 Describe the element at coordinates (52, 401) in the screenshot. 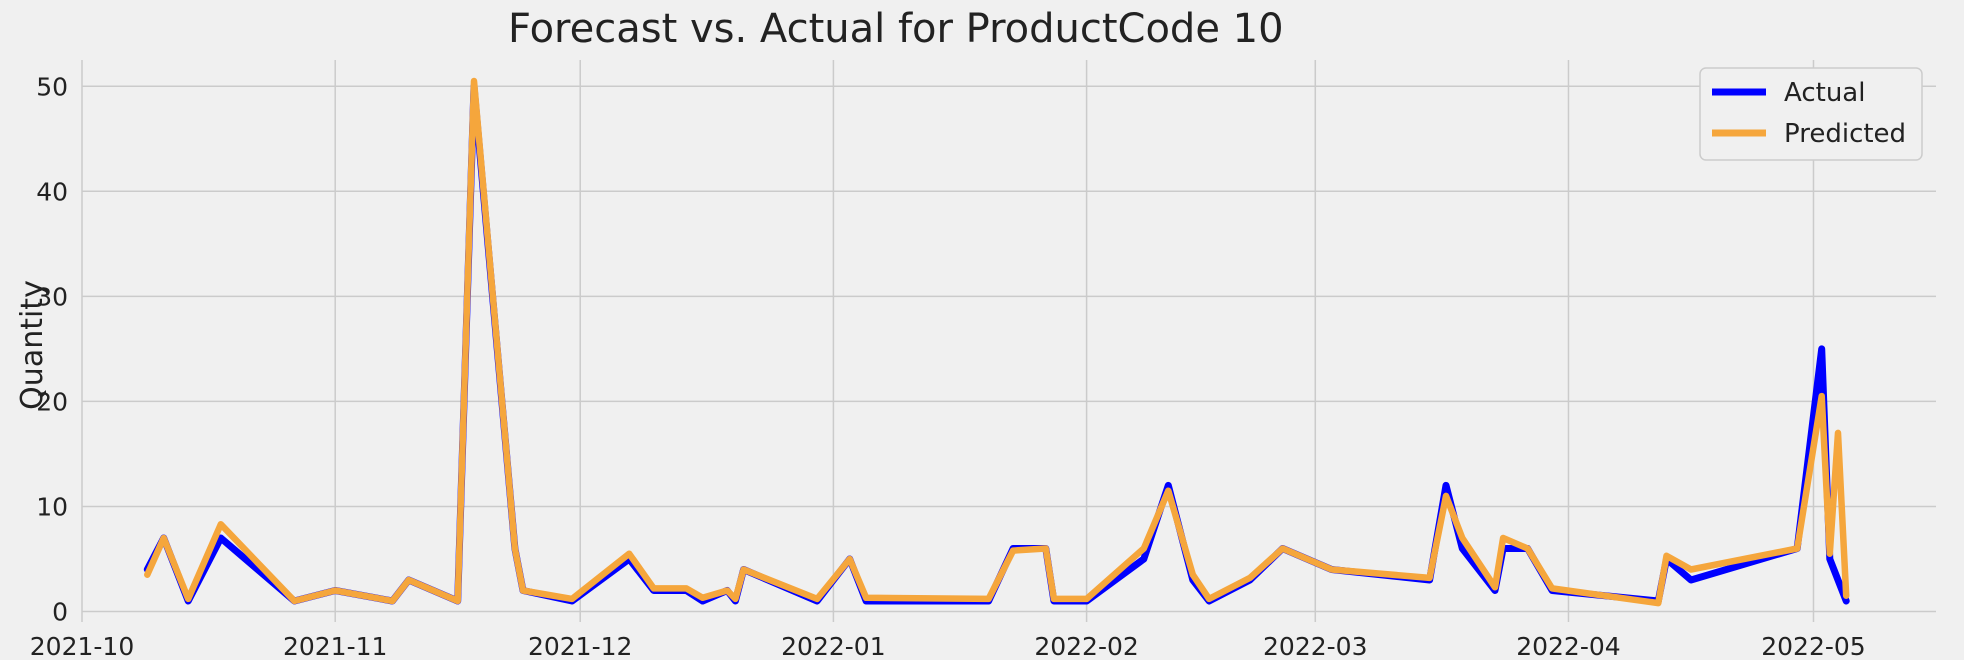

I see `y-tick-label: 20` at that location.